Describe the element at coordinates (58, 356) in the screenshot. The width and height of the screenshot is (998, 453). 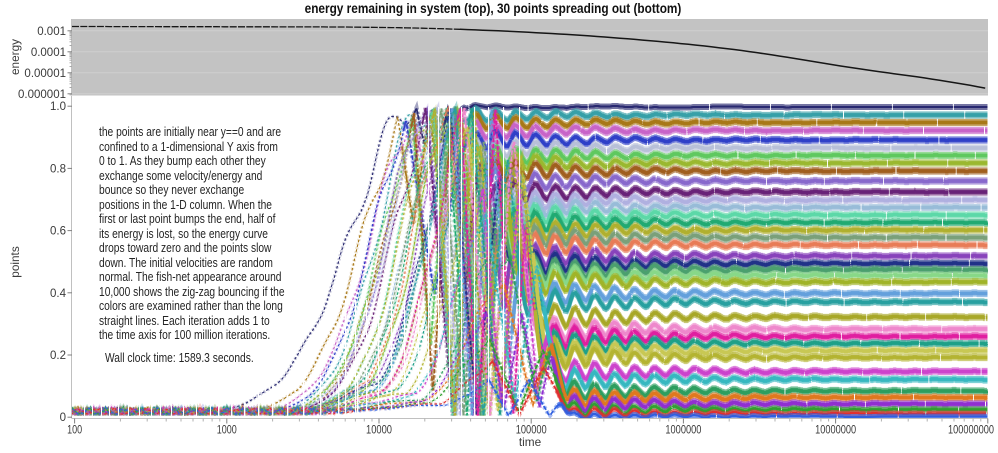
I see `svg-text: 0.2` at that location.